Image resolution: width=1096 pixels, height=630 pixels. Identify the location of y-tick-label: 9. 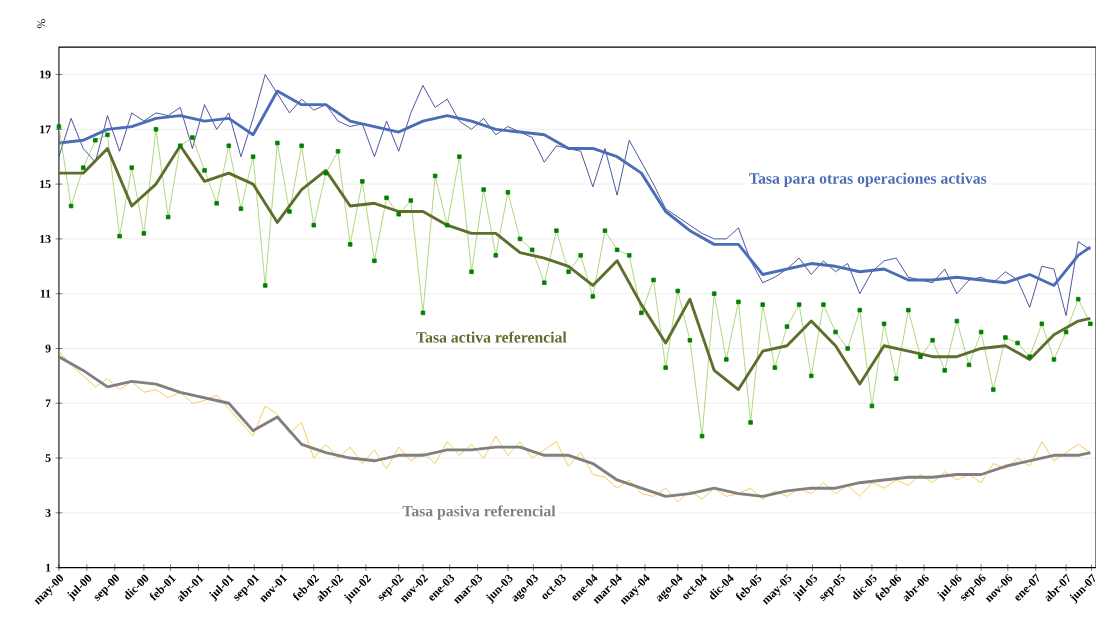
(48, 348).